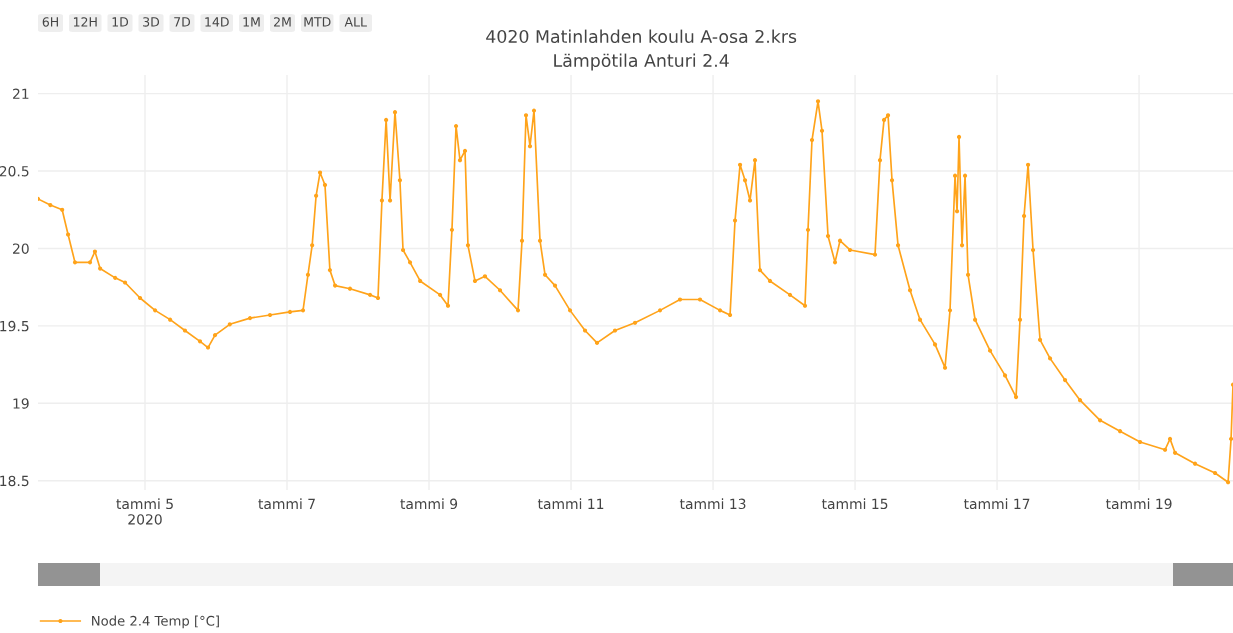  Describe the element at coordinates (317, 22) in the screenshot. I see `text: MTD` at that location.